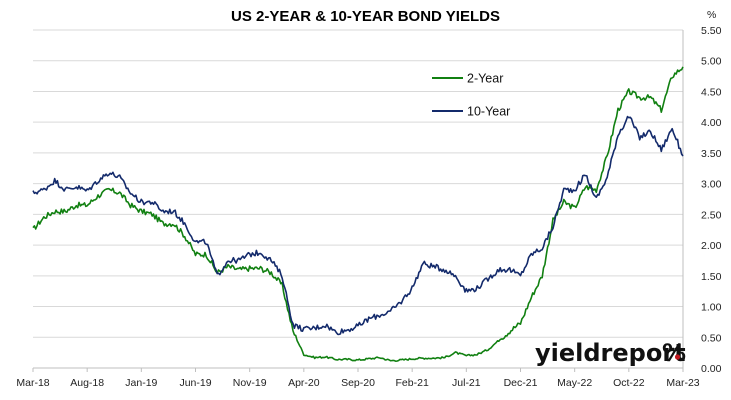  I want to click on y-tick-label: 5.00, so click(711, 62).